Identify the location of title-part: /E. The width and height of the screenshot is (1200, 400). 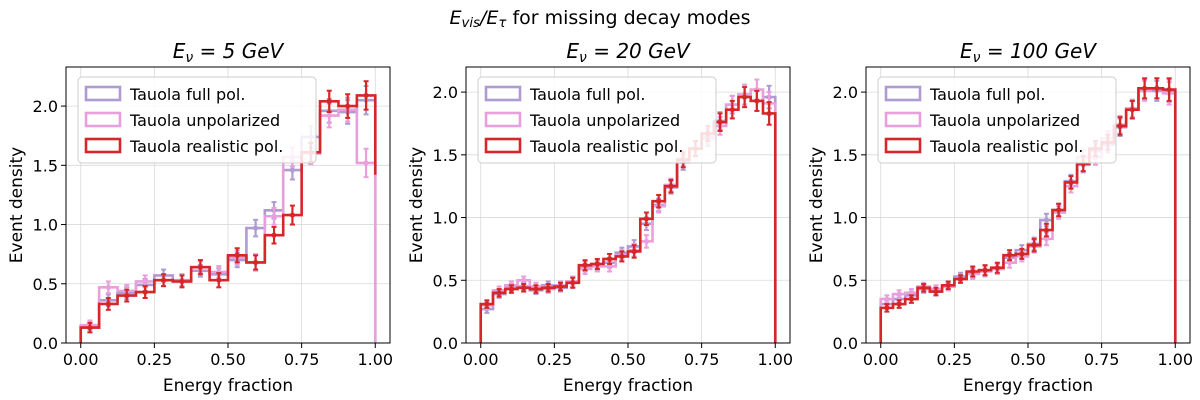
(488, 18).